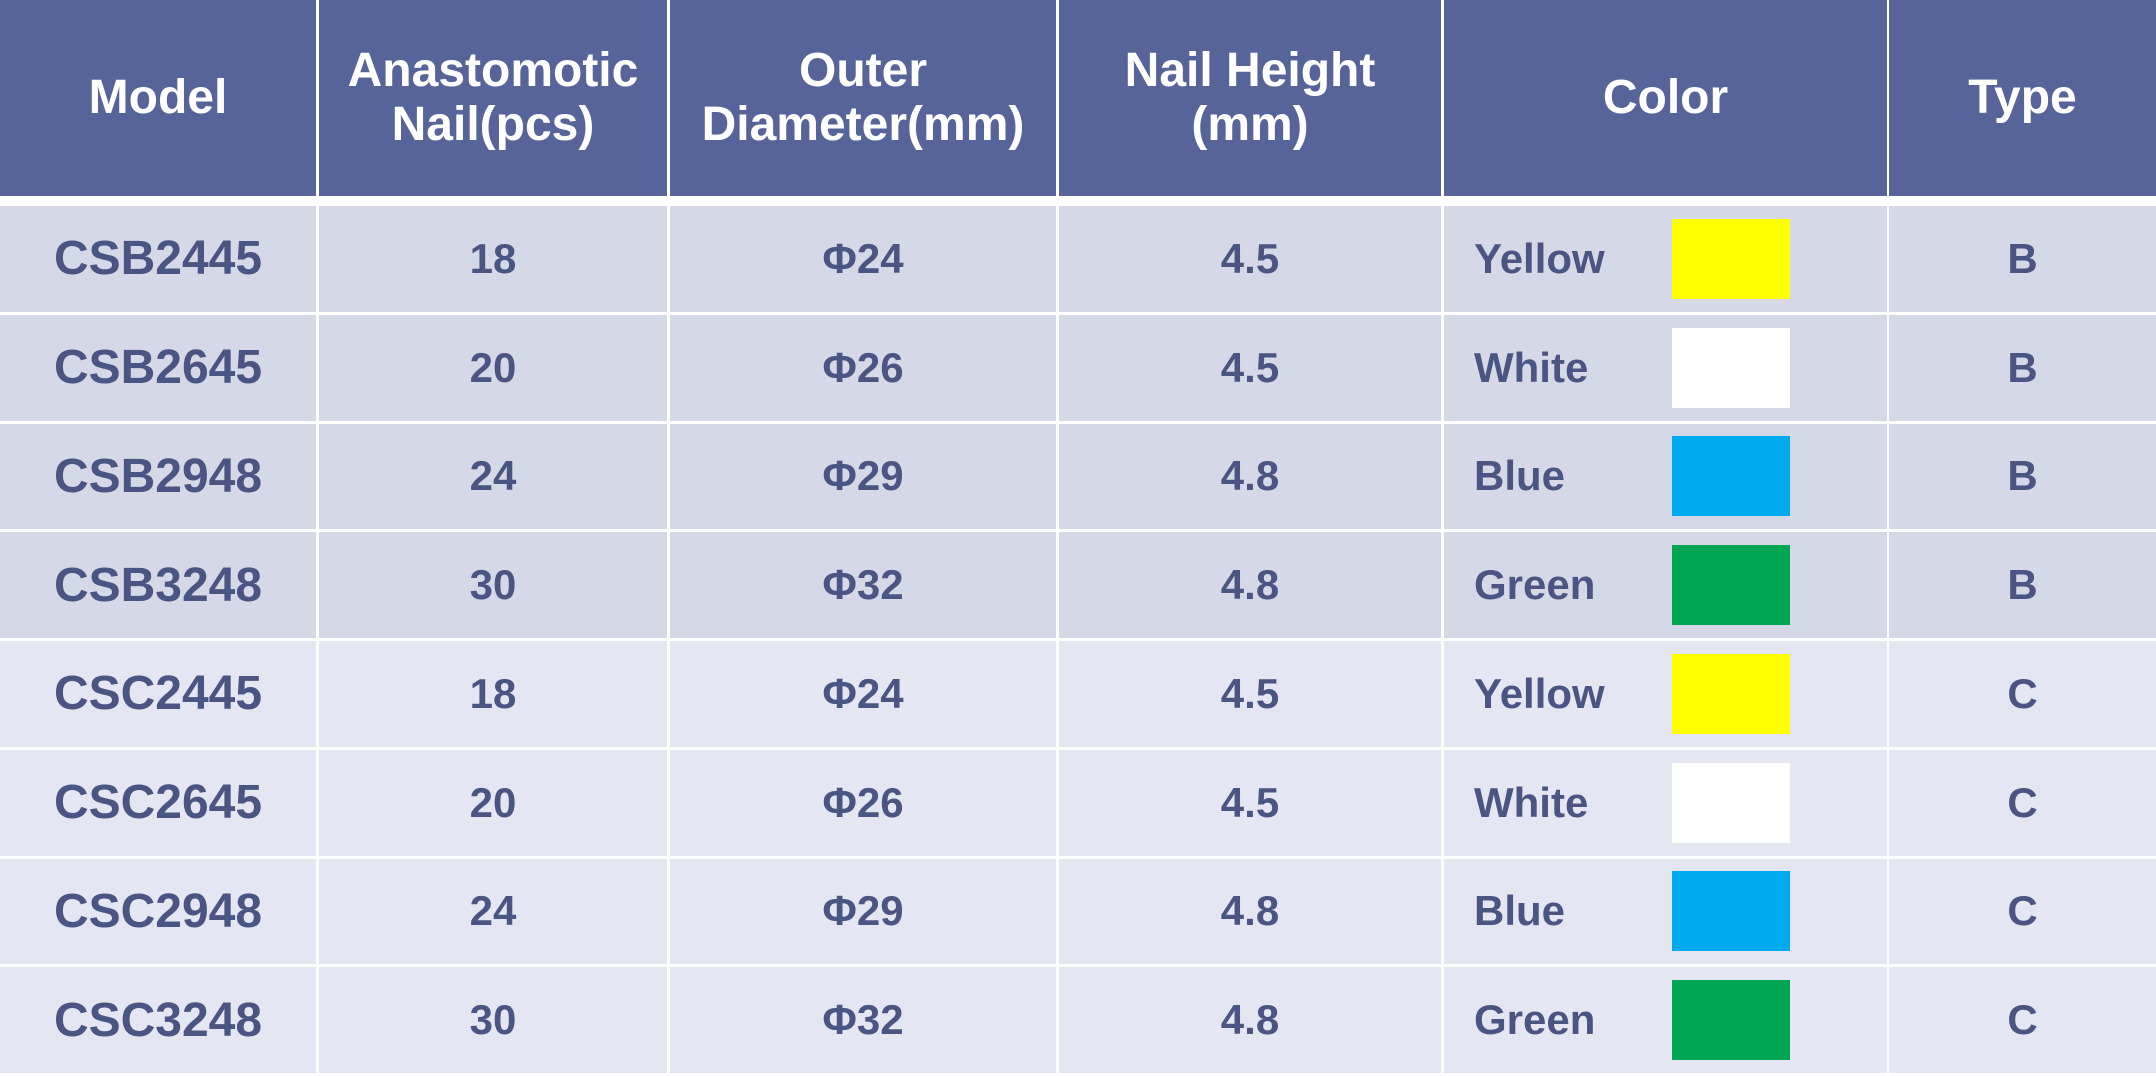 The height and width of the screenshot is (1076, 2156). Describe the element at coordinates (493, 98) in the screenshot. I see `header-cell: Anastomotic Nail(pcs)` at that location.